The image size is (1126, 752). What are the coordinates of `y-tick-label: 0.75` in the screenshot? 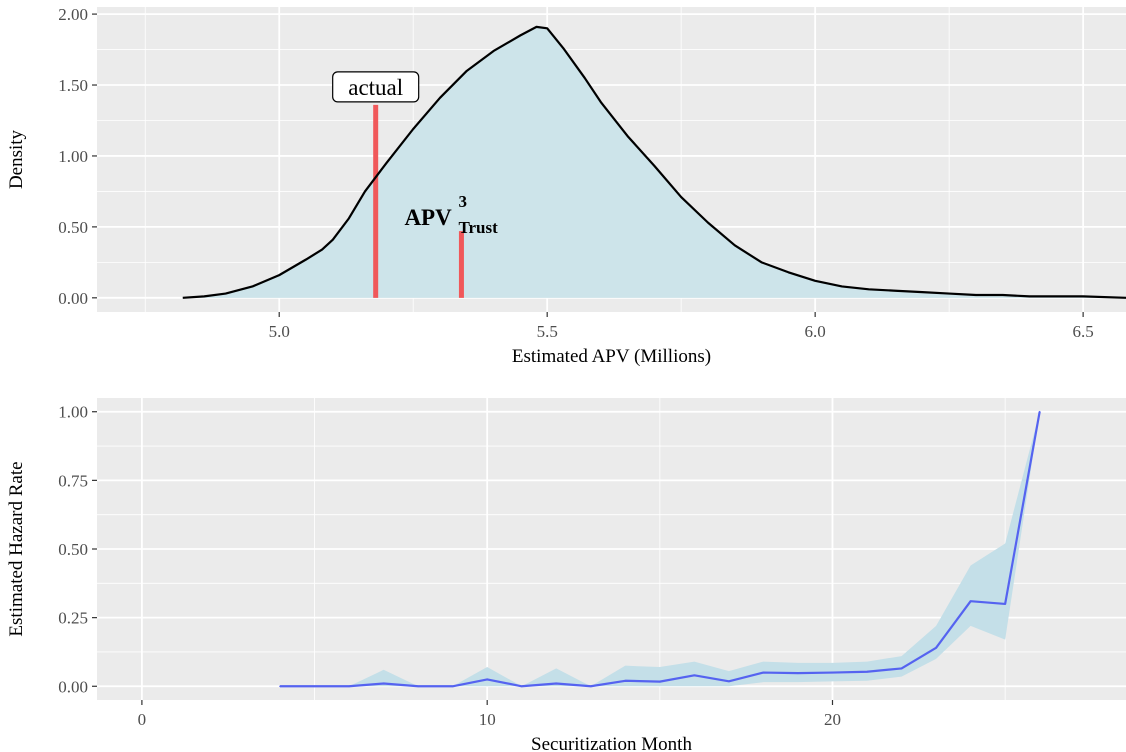 It's located at (73, 480).